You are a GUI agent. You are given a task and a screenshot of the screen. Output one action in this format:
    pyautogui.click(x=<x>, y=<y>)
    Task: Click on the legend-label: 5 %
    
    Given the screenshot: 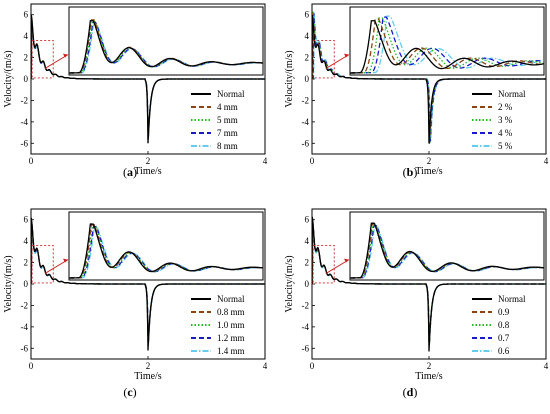 What is the action you would take?
    pyautogui.click(x=505, y=146)
    